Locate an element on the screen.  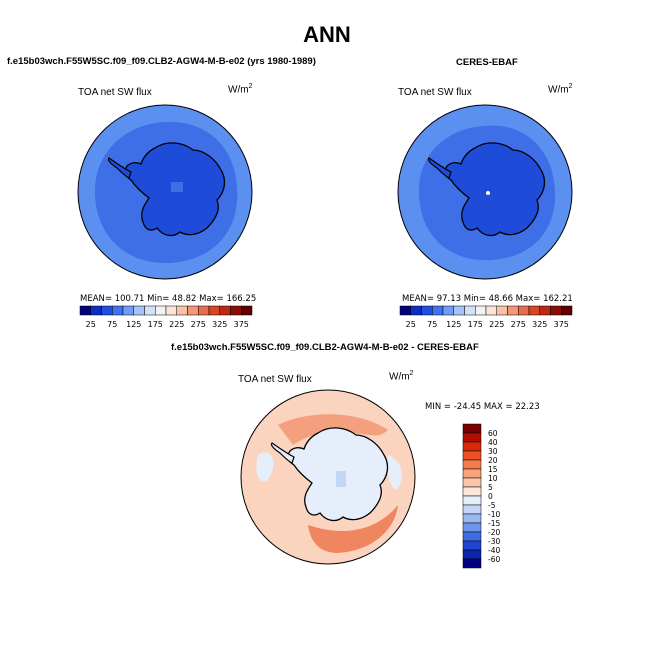
diff-colorbar-tick-label: -60 is located at coordinates (494, 559).